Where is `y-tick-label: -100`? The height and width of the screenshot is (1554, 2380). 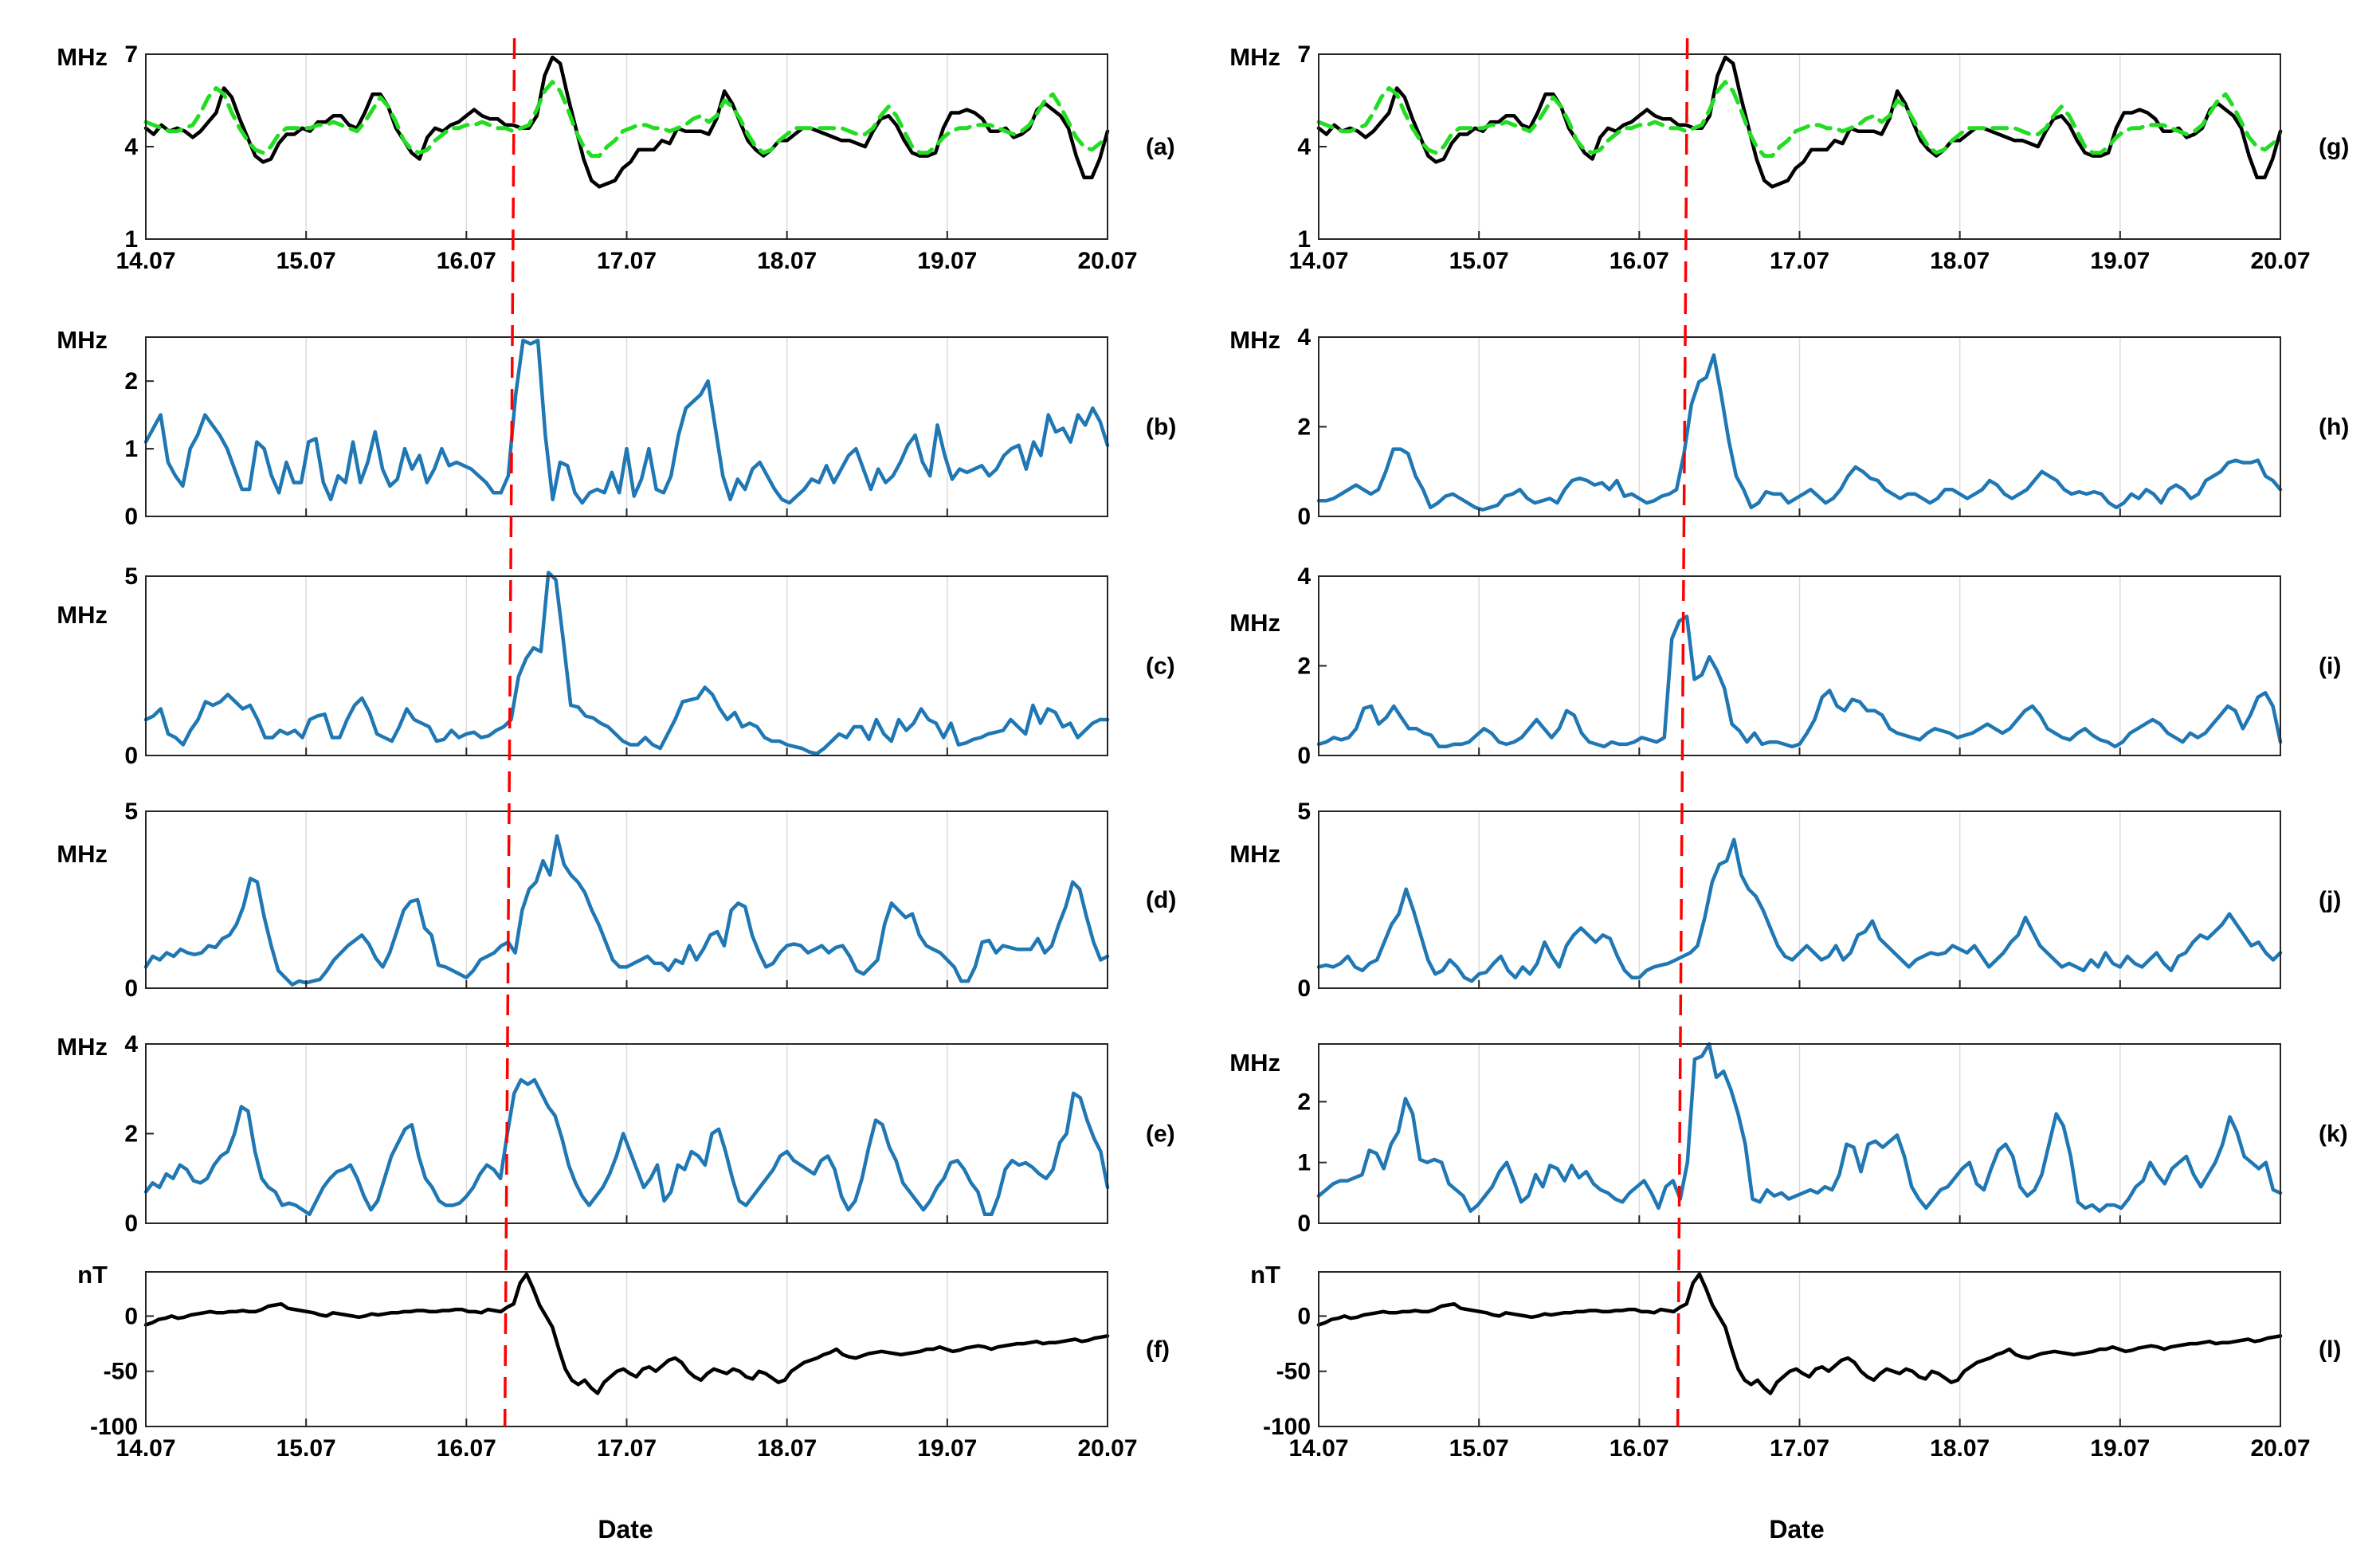 y-tick-label: -100 is located at coordinates (1287, 1427).